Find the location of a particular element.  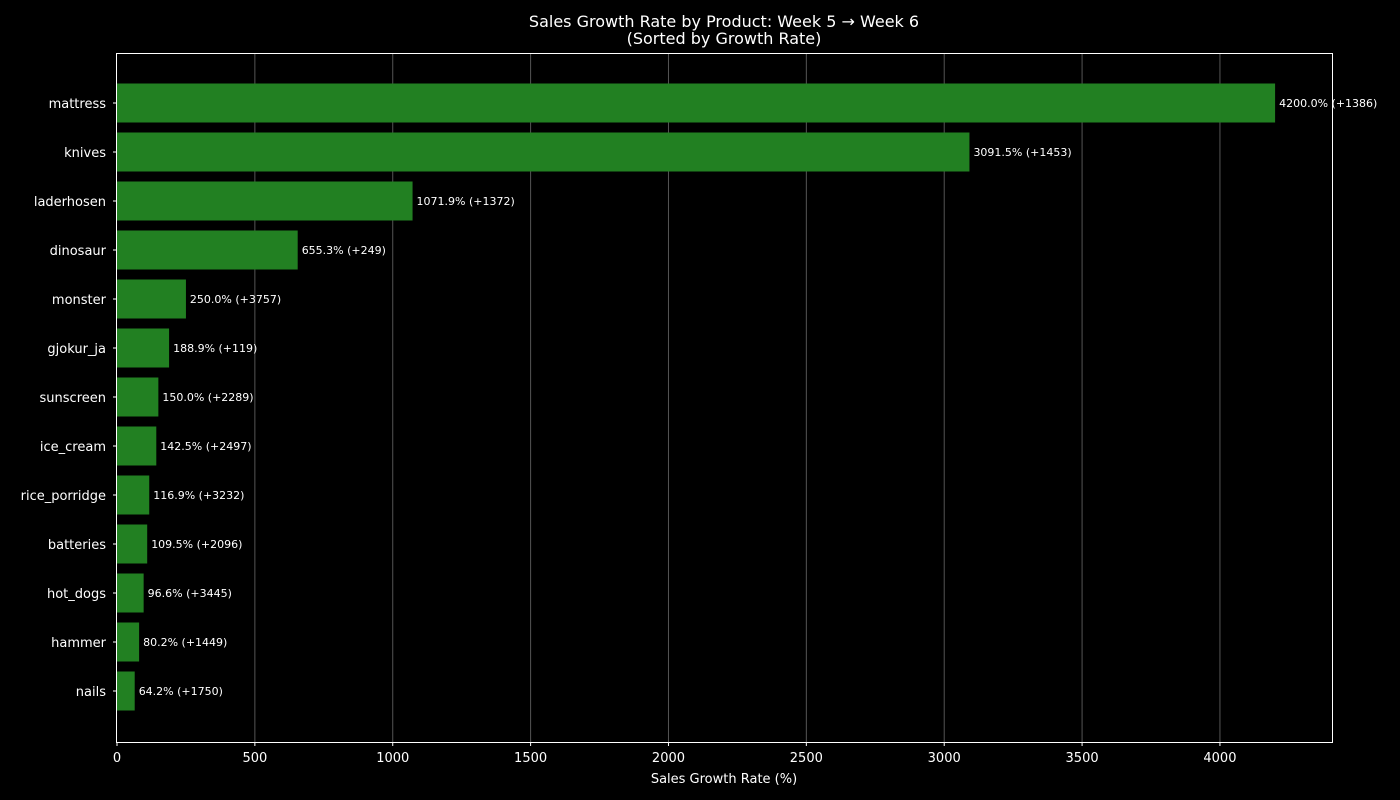

x-tick-label: 2000 is located at coordinates (668, 758).